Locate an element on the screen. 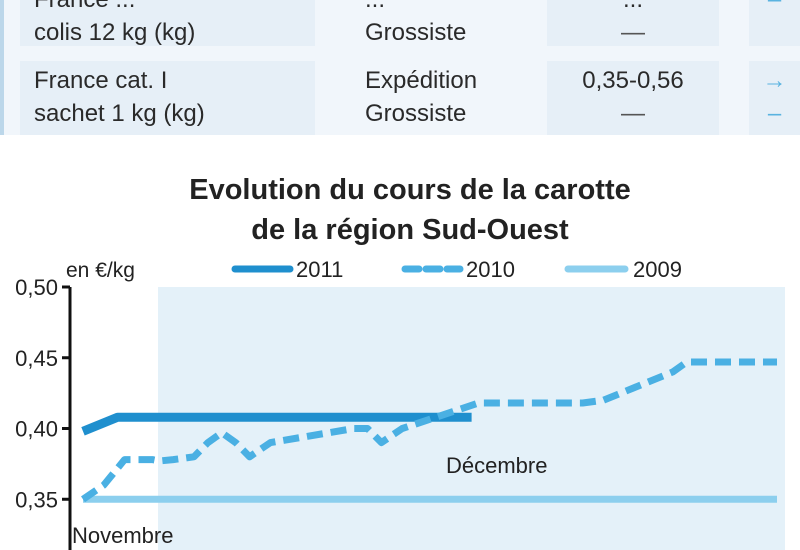 This screenshot has width=800, height=550. trend-arrow-icon: → is located at coordinates (774, 80).